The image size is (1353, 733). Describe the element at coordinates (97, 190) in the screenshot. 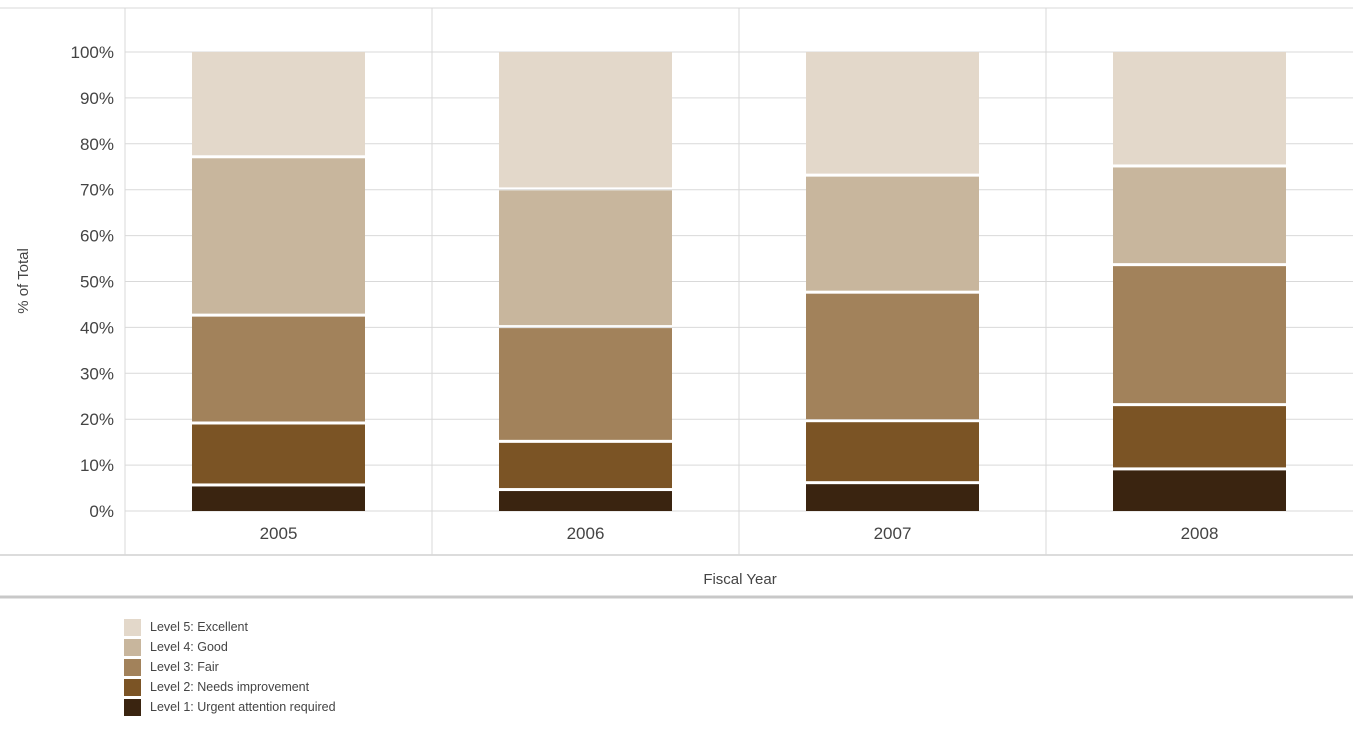

I see `y-tick-label: 70%` at that location.